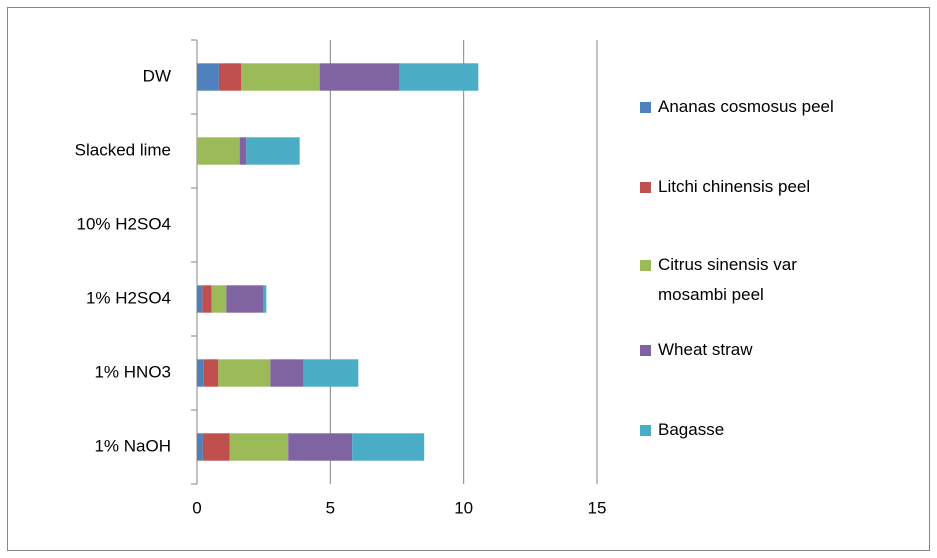 The image size is (937, 558). I want to click on x-tick-label: 0, so click(196, 507).